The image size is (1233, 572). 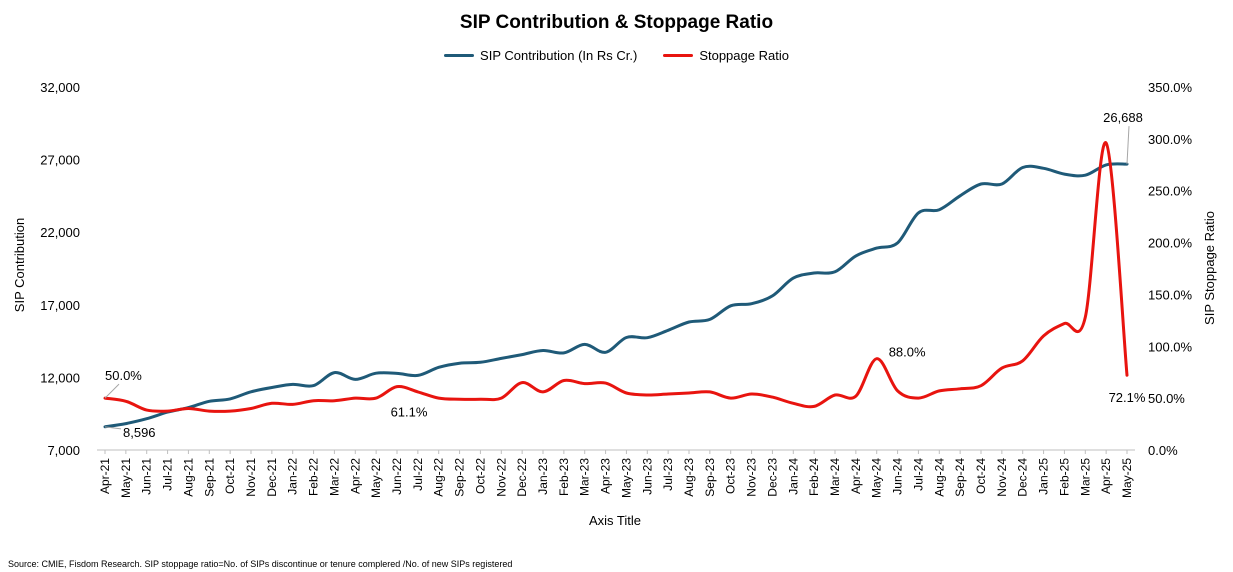 What do you see at coordinates (188, 477) in the screenshot?
I see `x-tick-label: Aug-21` at bounding box center [188, 477].